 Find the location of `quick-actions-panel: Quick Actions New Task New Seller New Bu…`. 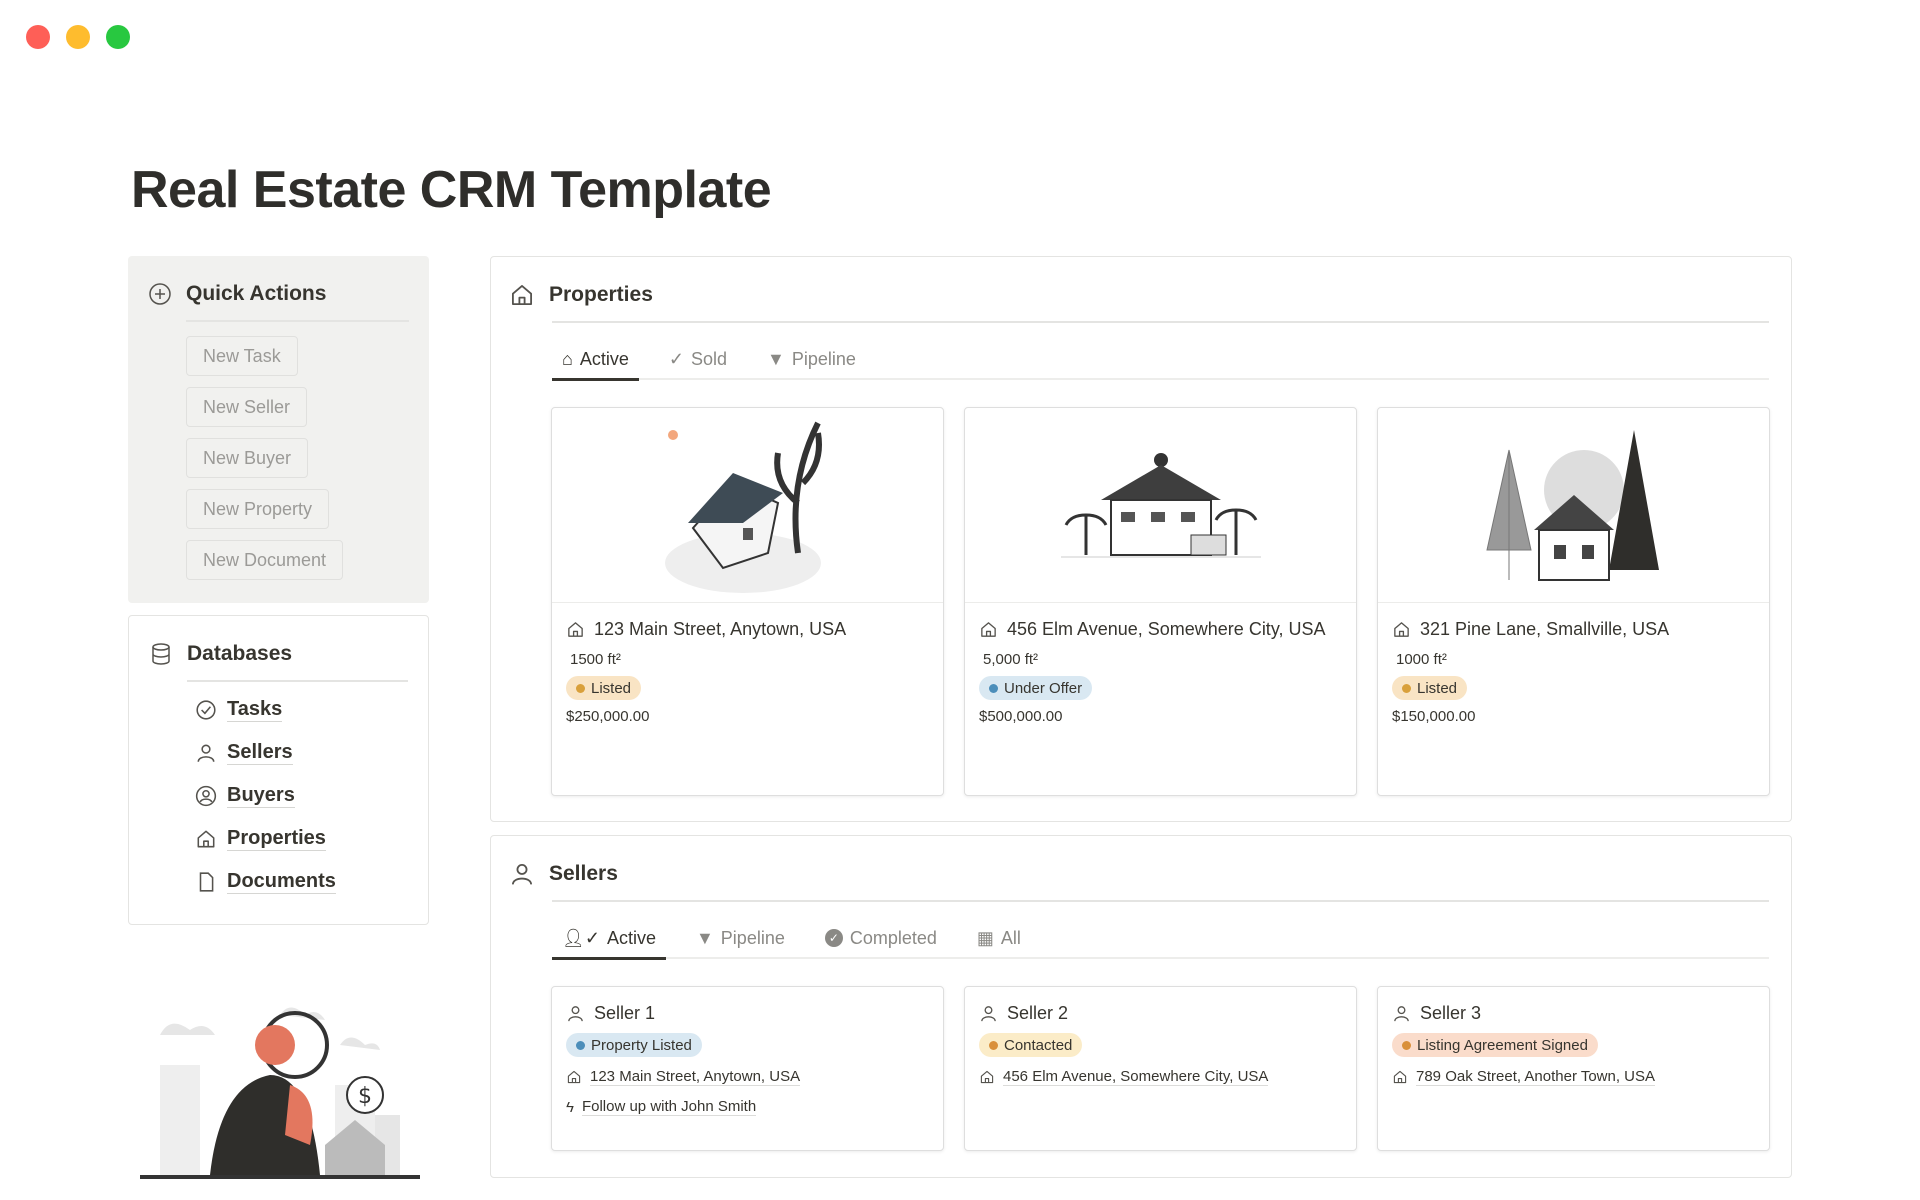

quick-actions-panel: Quick Actions New Task New Seller New Bu… is located at coordinates (278, 429).